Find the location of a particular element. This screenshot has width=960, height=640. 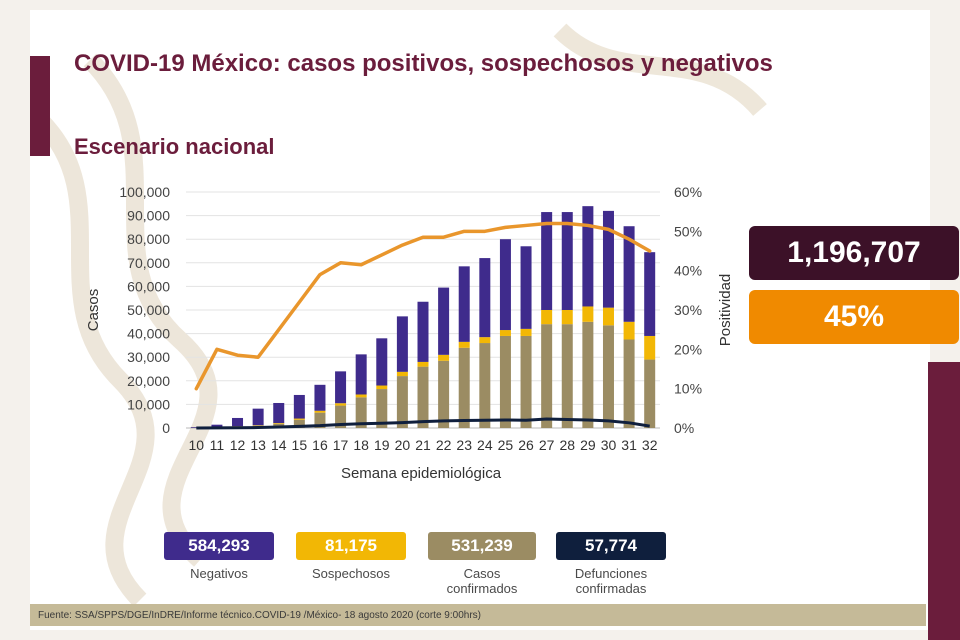

x-tick-label: 32 is located at coordinates (650, 445).